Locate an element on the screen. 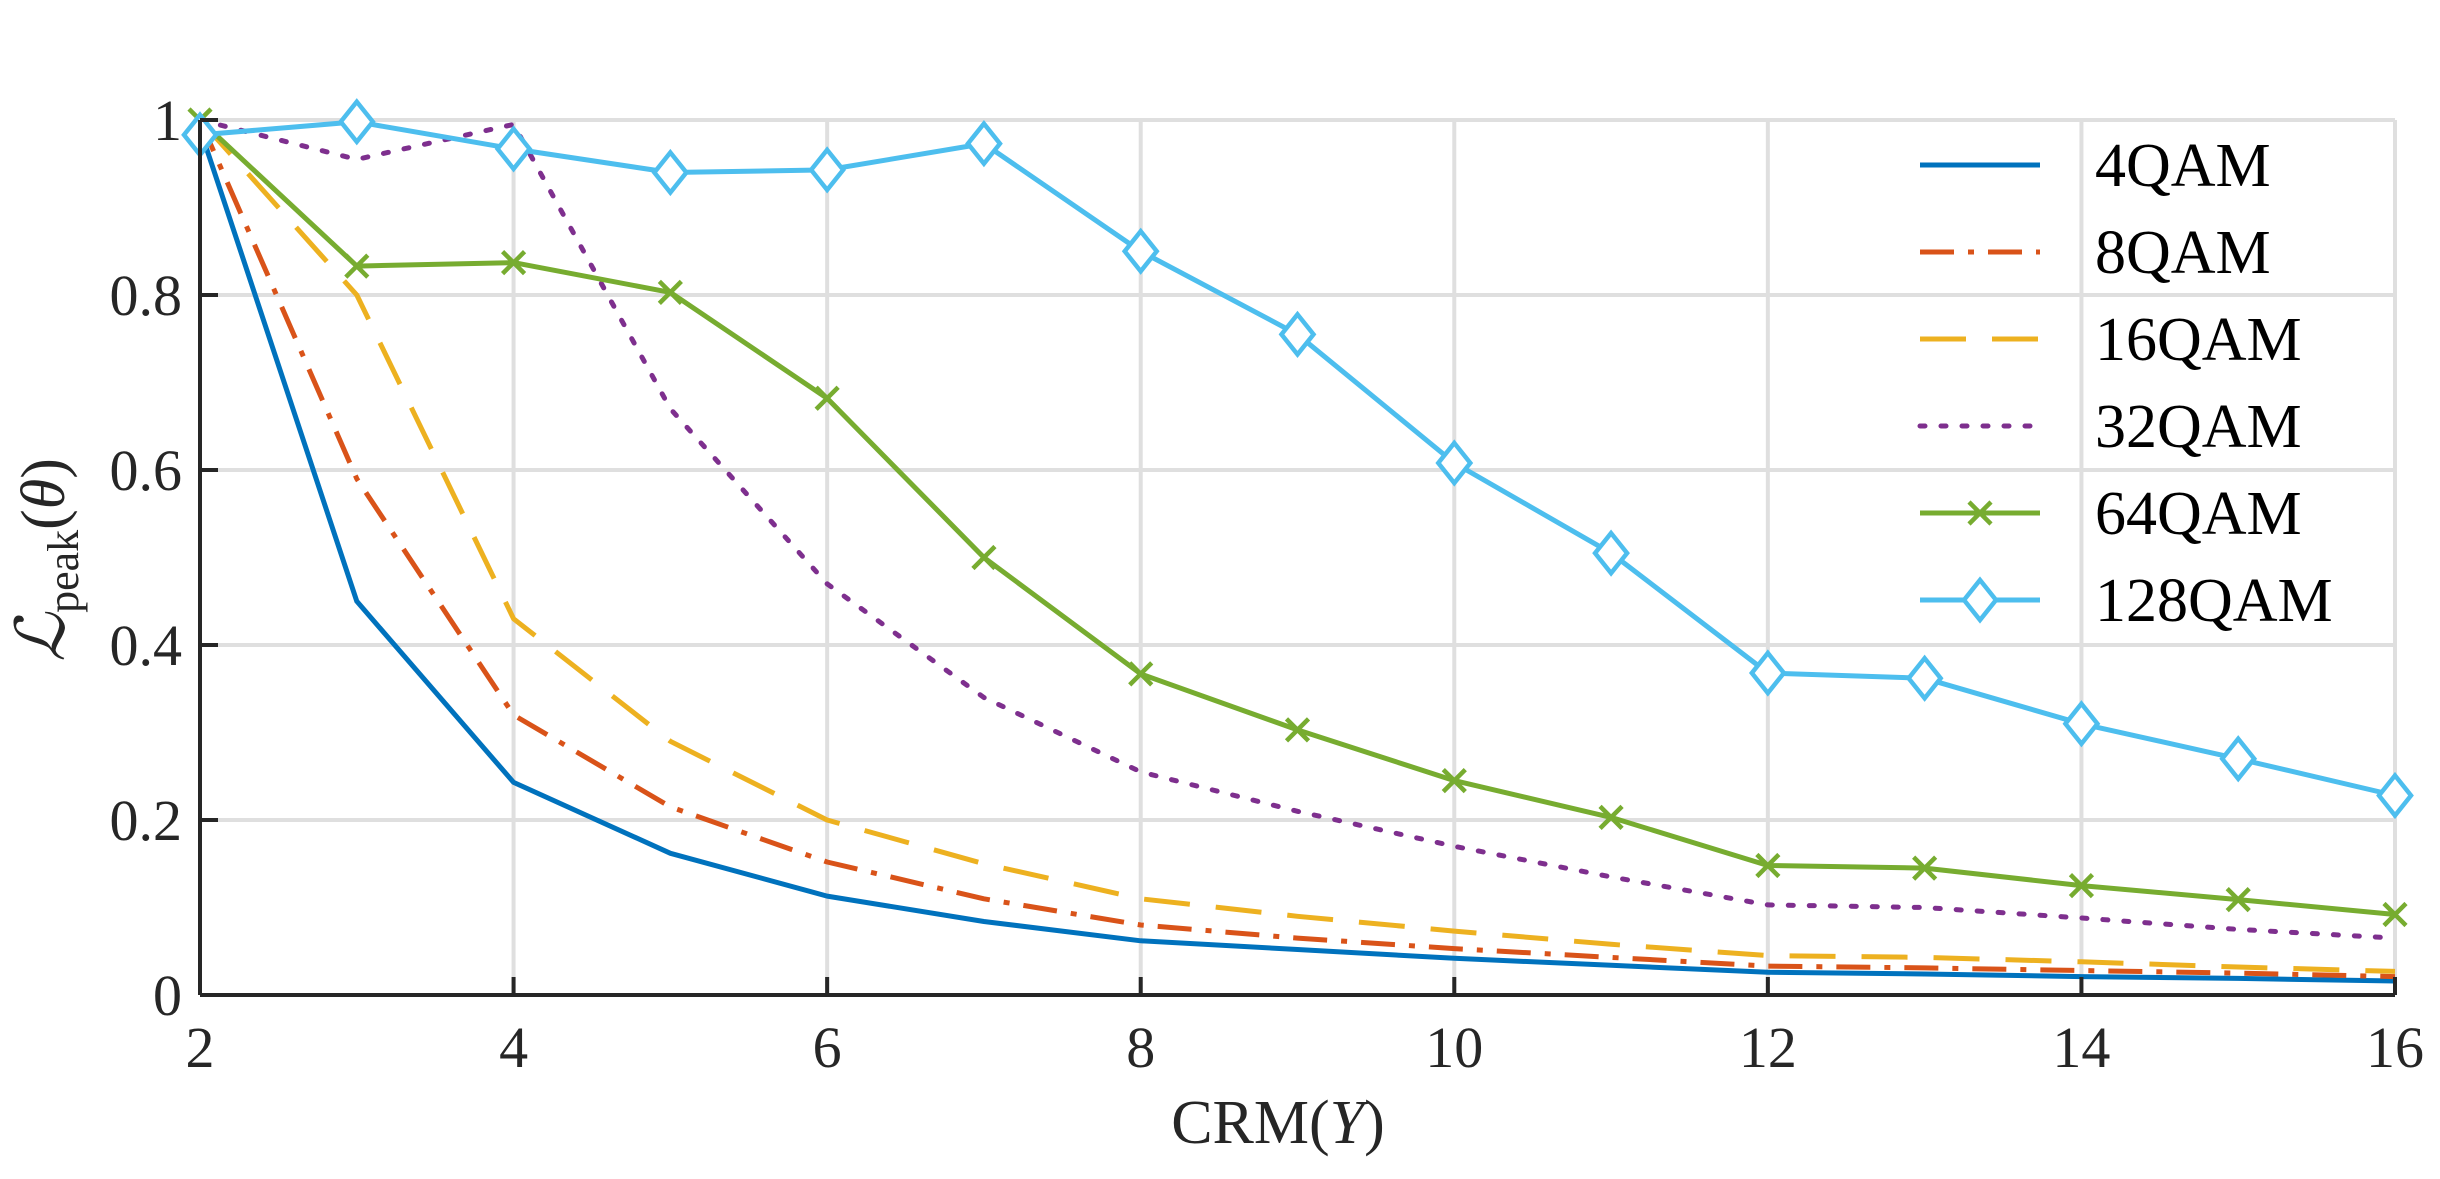 The image size is (2440, 1179). y-tick-label: 0.2 is located at coordinates (146, 820).